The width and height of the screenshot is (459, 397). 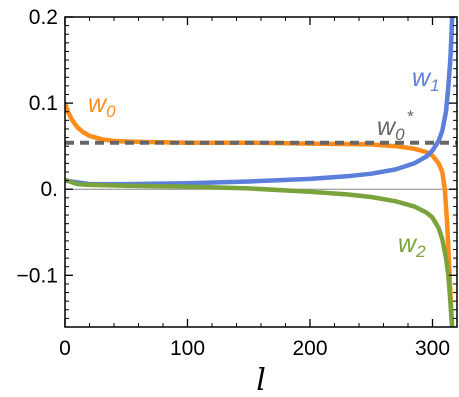 I want to click on x-tick-label: 300, so click(x=432, y=348).